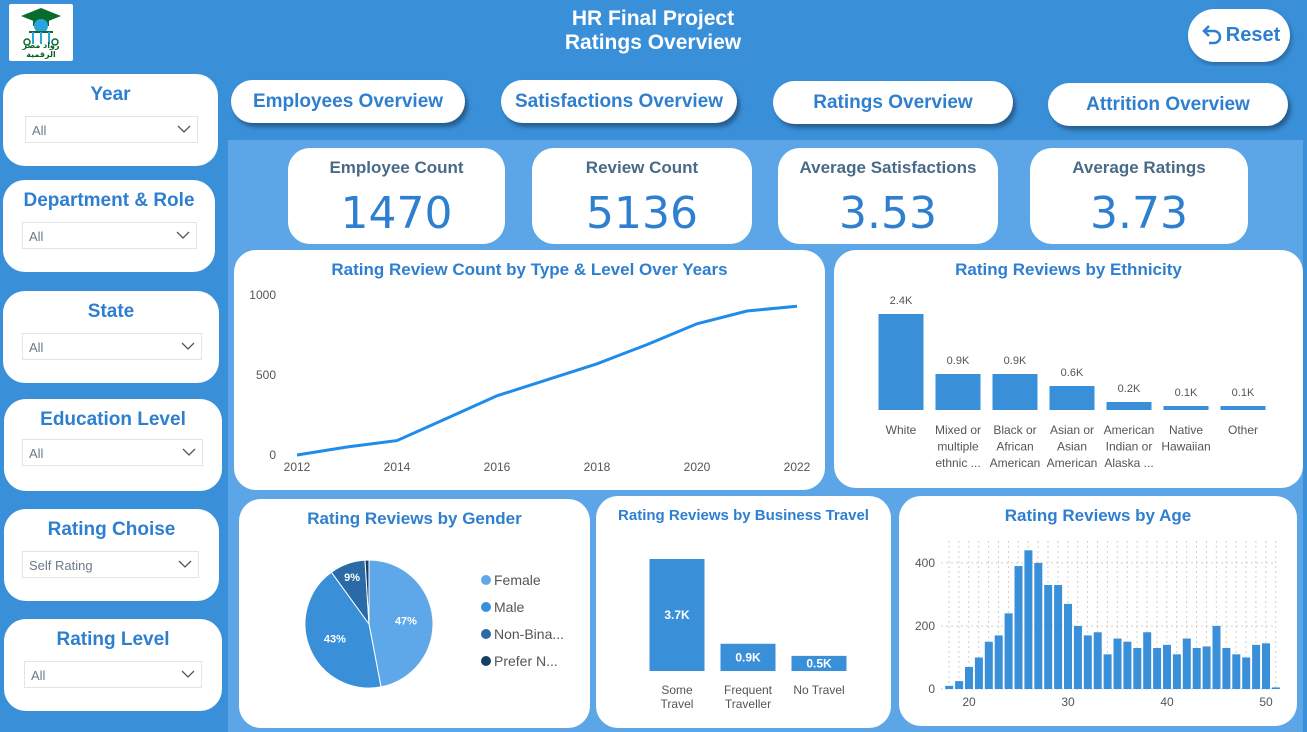 The image size is (1307, 732). What do you see at coordinates (111, 311) in the screenshot?
I see `slicer-title: State` at bounding box center [111, 311].